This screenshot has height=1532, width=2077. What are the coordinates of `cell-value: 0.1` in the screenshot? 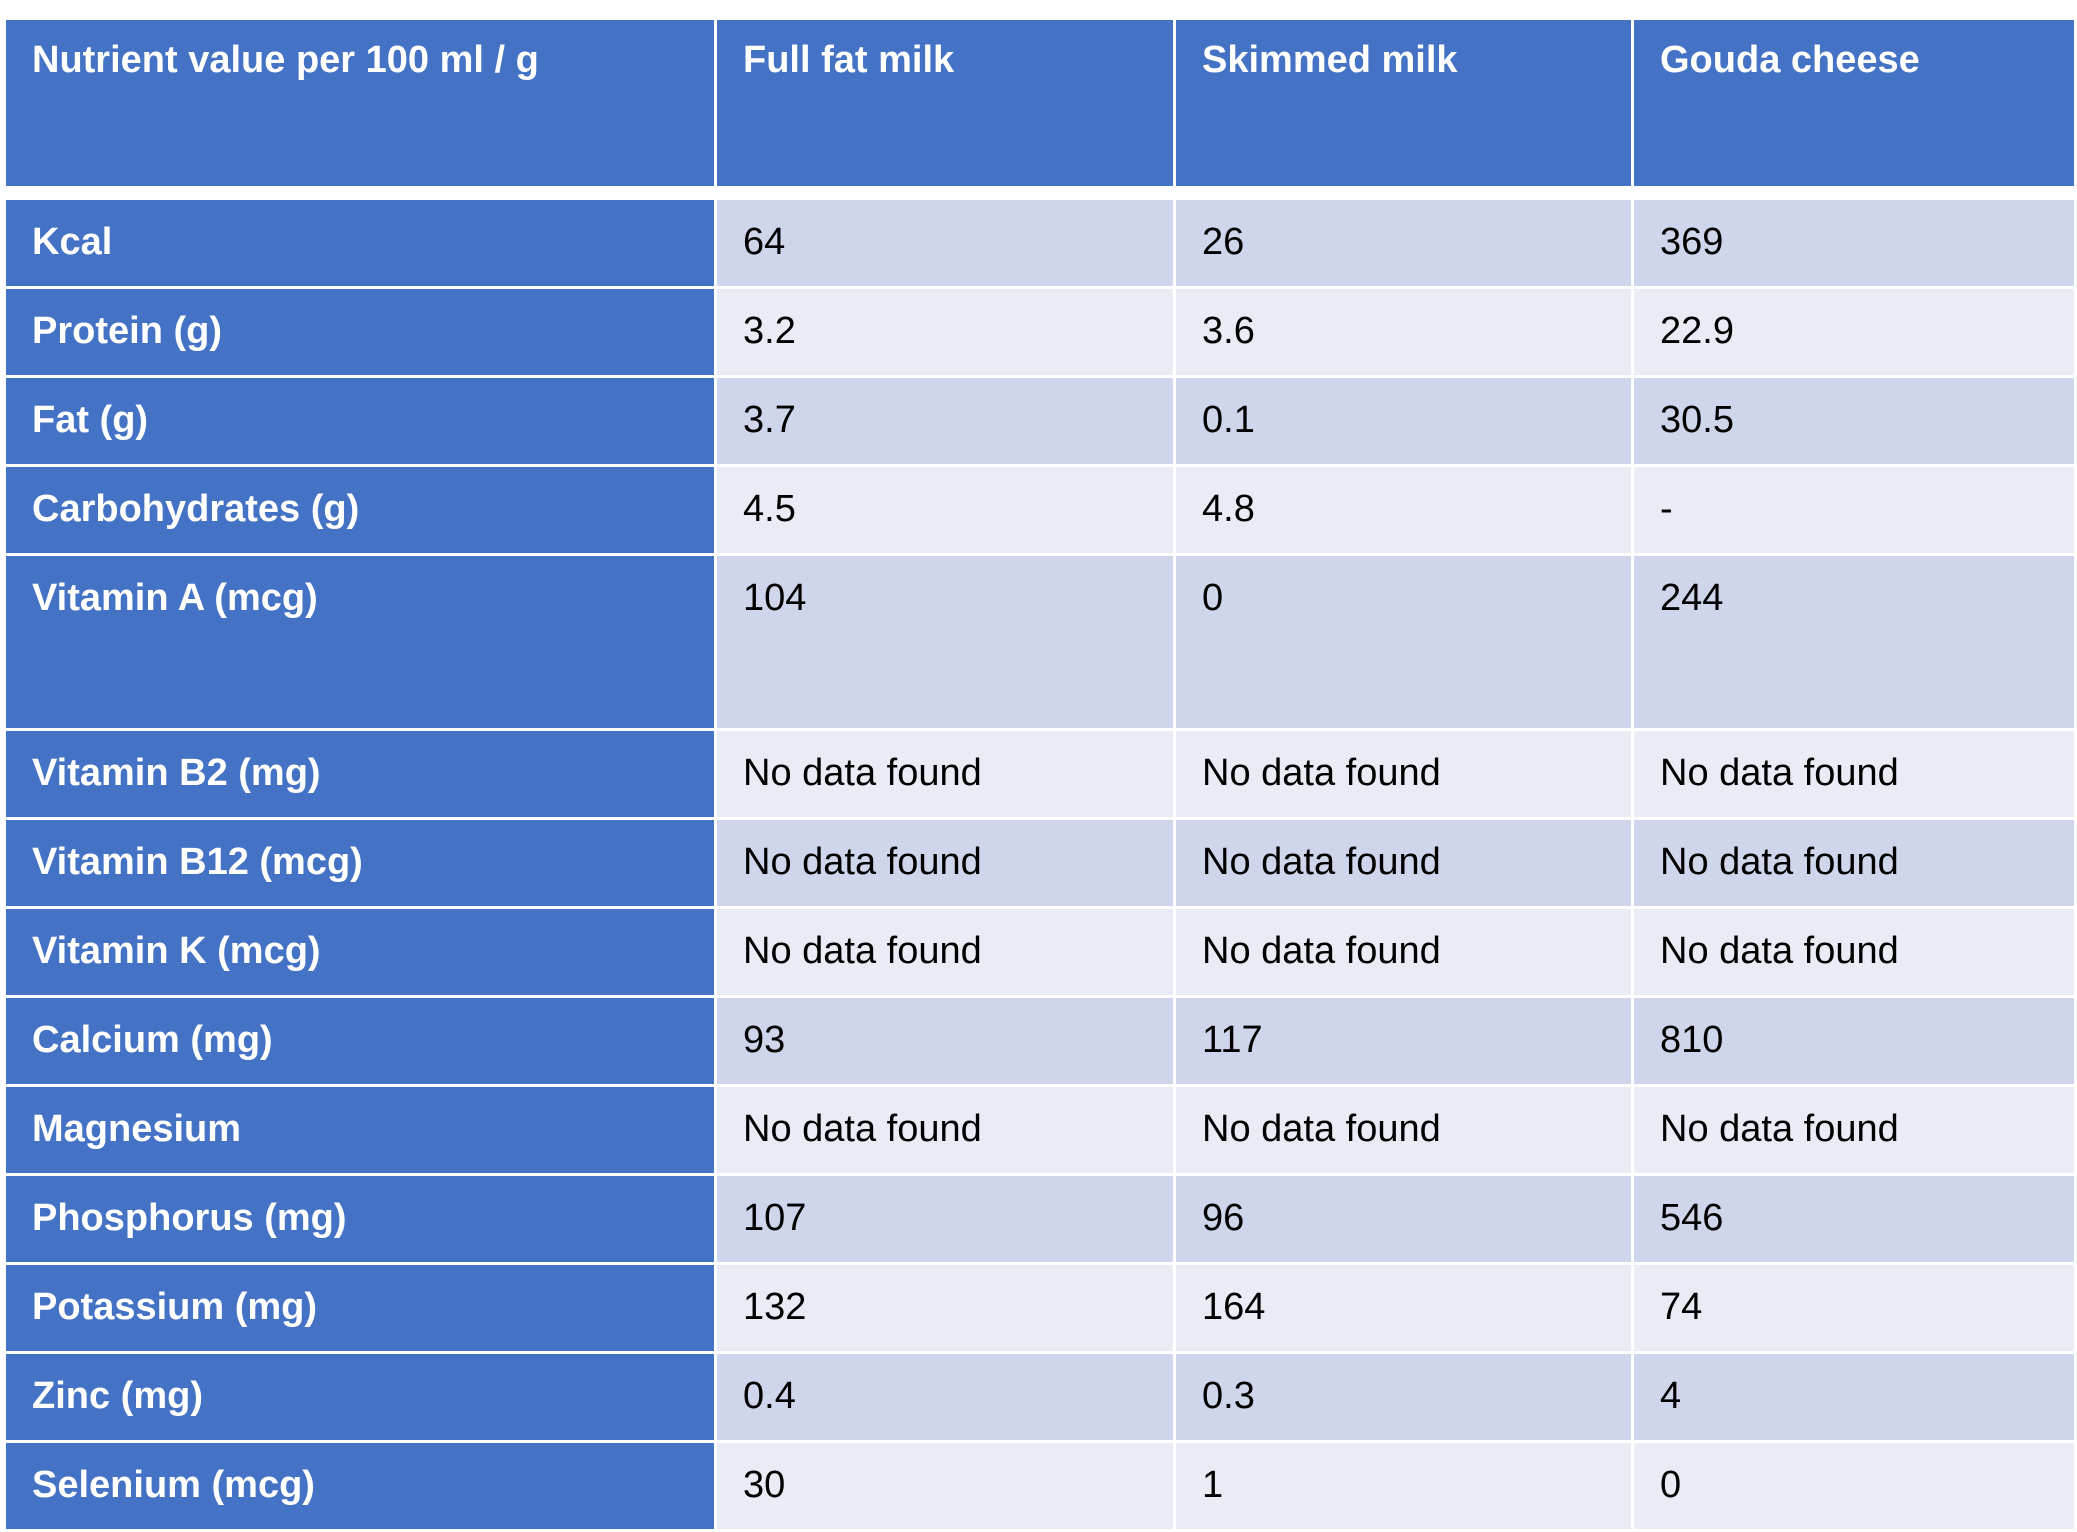 It's located at (1403, 421).